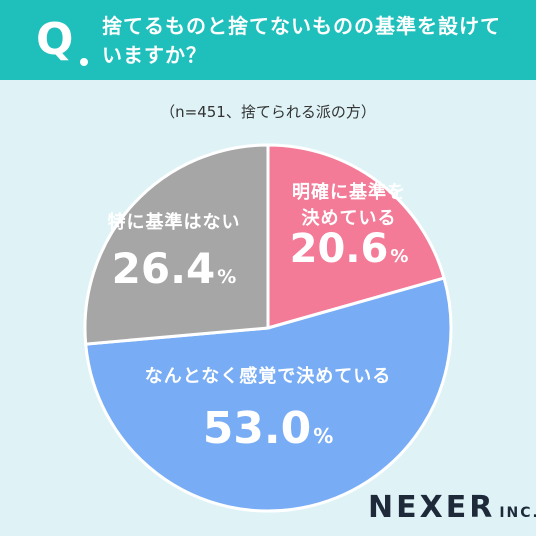  What do you see at coordinates (268, 376) in the screenshot?
I see `slice-label-2-line-1: なんとなく感覚で決めている` at bounding box center [268, 376].